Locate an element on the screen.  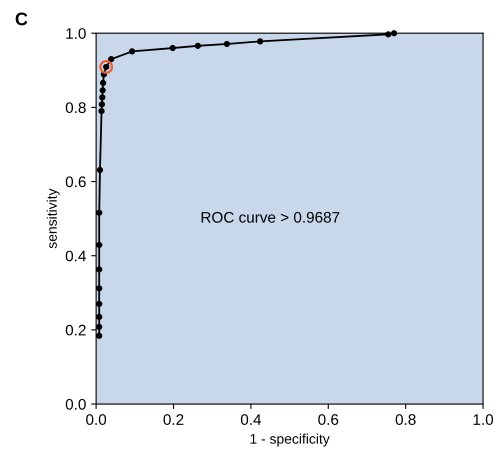
text: C is located at coordinates (22, 19).